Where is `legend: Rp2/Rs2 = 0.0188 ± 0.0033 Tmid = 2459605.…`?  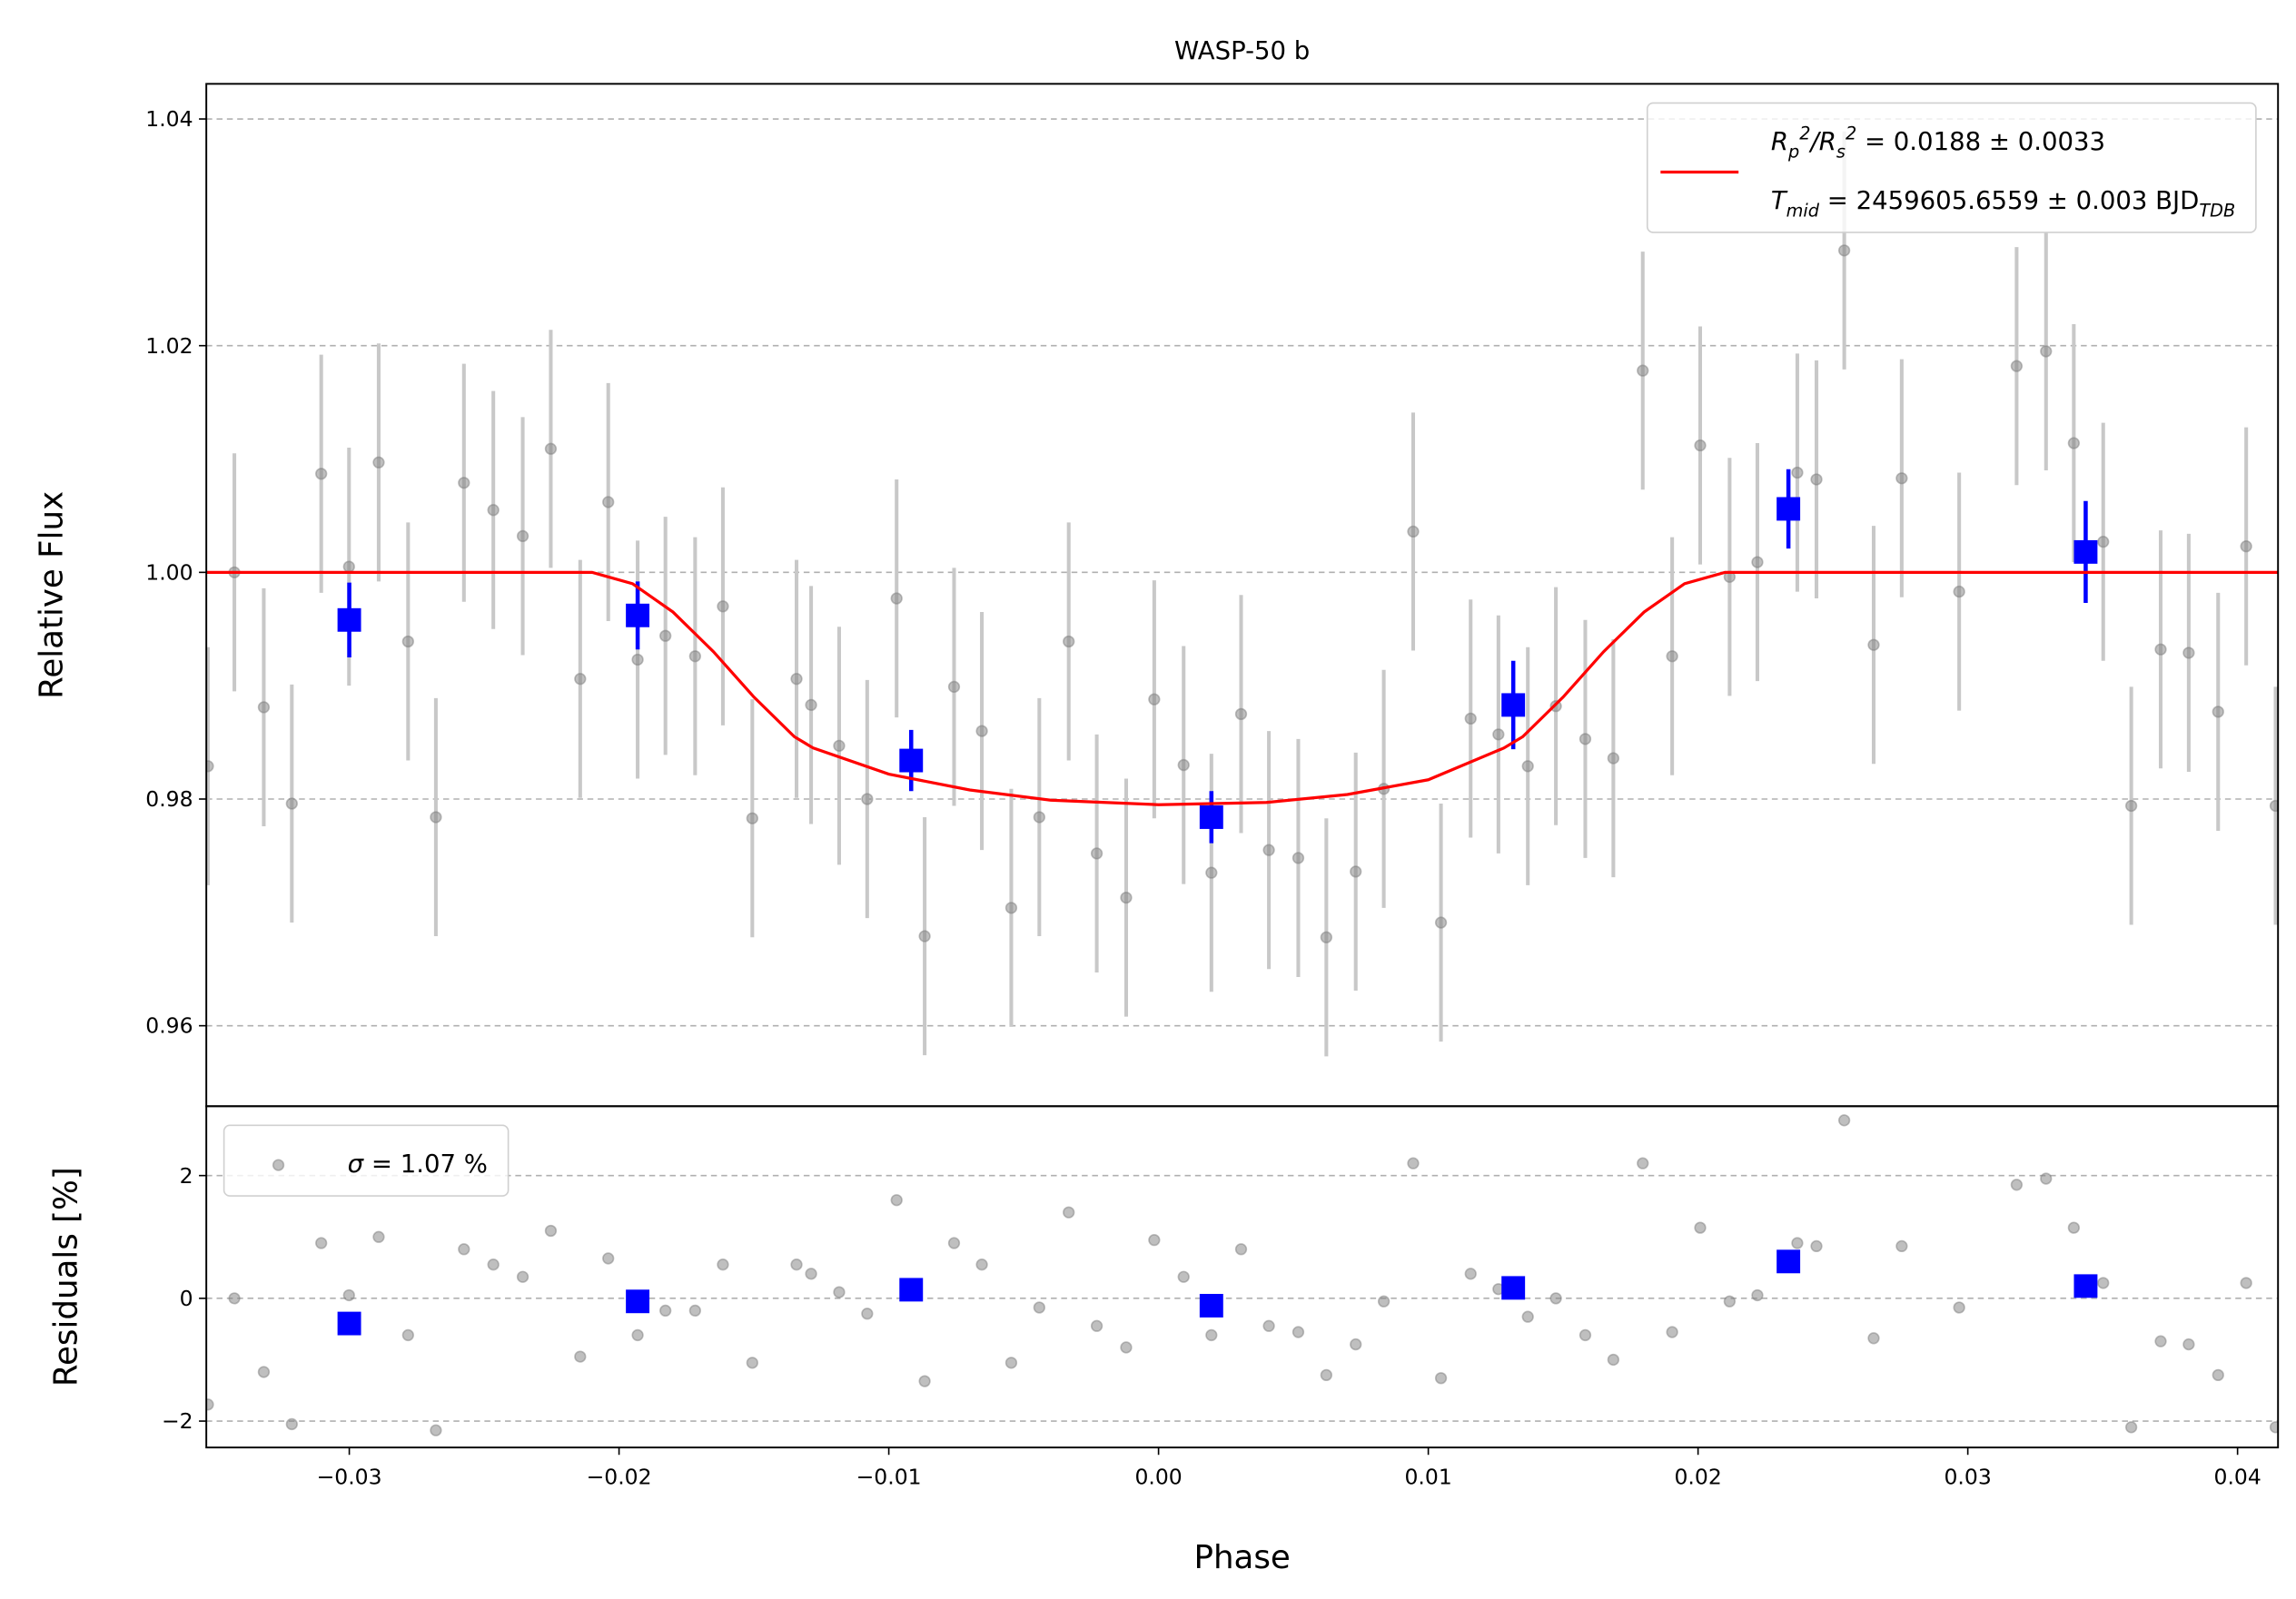
legend: Rp2/Rs2 = 0.0188 ± 0.0033 Tmid = 2459605.… is located at coordinates (1951, 167).